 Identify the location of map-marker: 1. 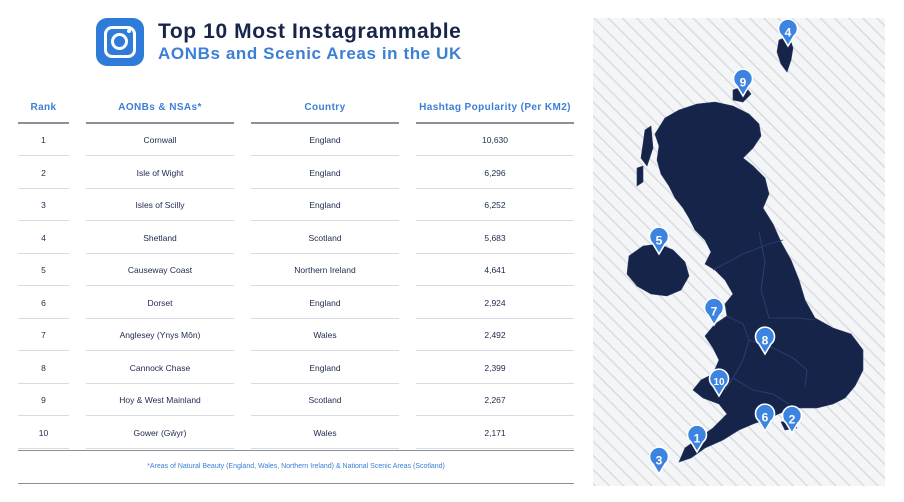
(697, 439).